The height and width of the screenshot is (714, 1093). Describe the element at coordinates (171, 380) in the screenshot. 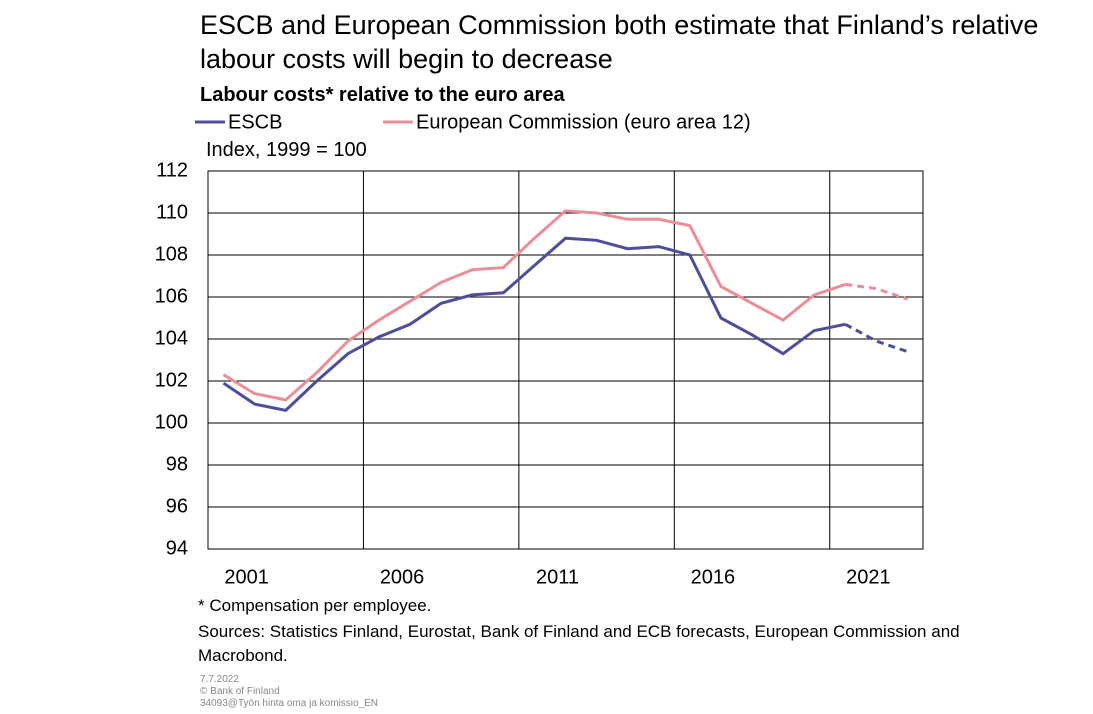

I see `y-tick-label: 102` at that location.